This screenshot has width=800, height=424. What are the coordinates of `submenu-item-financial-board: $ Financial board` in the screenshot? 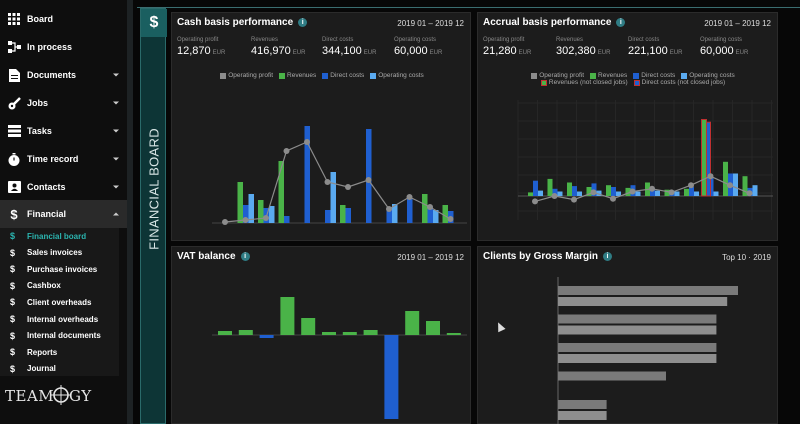 It's located at (59, 236).